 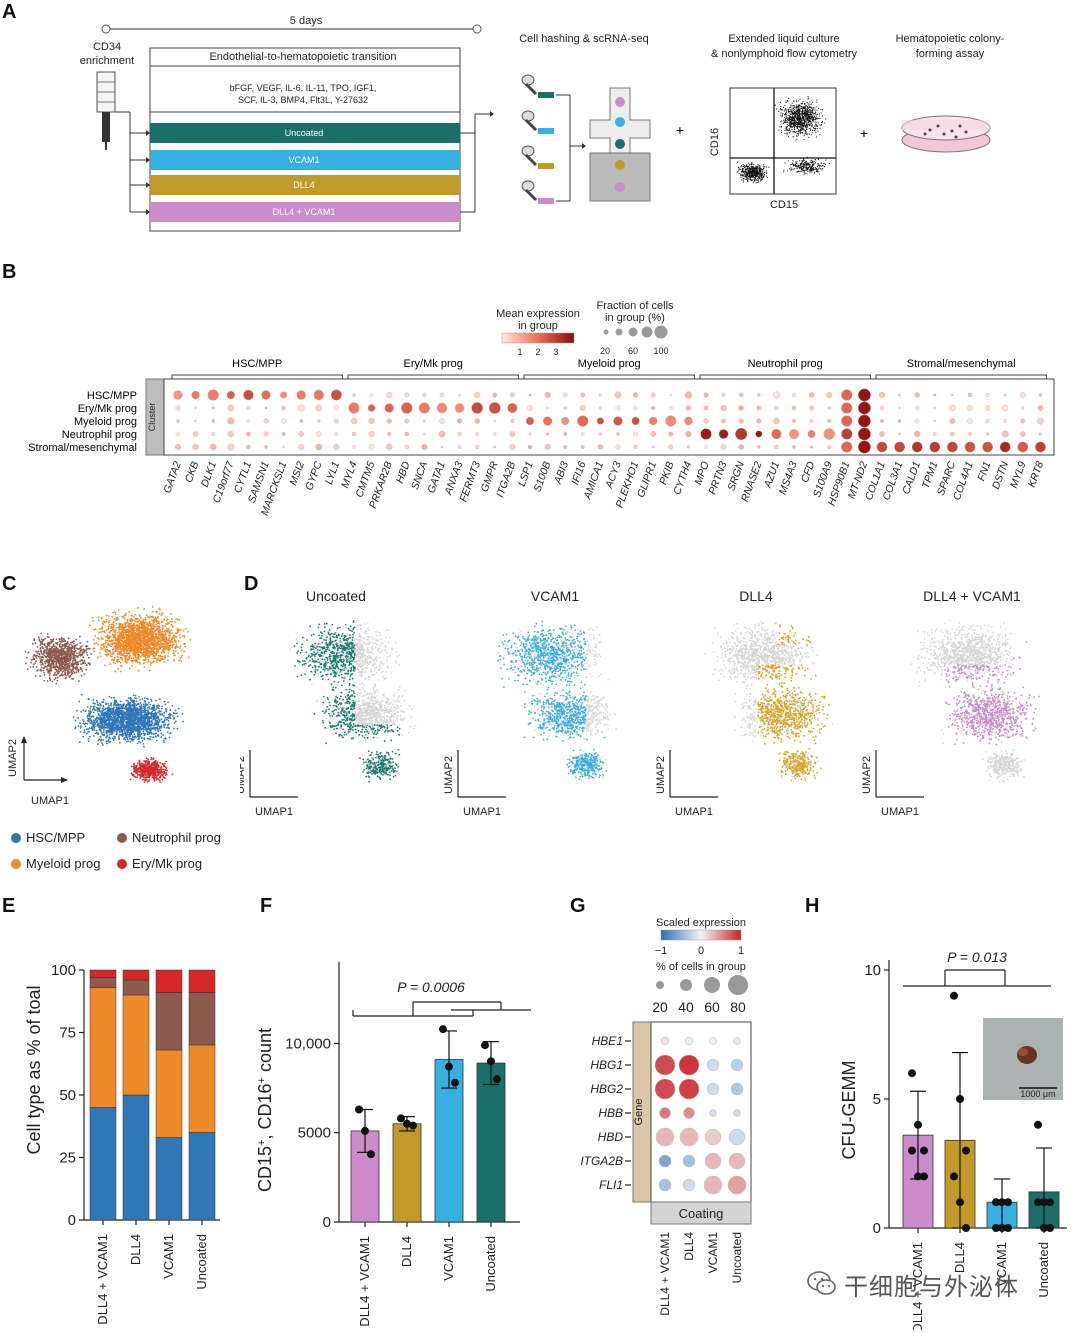 I want to click on d2-umap2: UMAP2, so click(x=449, y=775).